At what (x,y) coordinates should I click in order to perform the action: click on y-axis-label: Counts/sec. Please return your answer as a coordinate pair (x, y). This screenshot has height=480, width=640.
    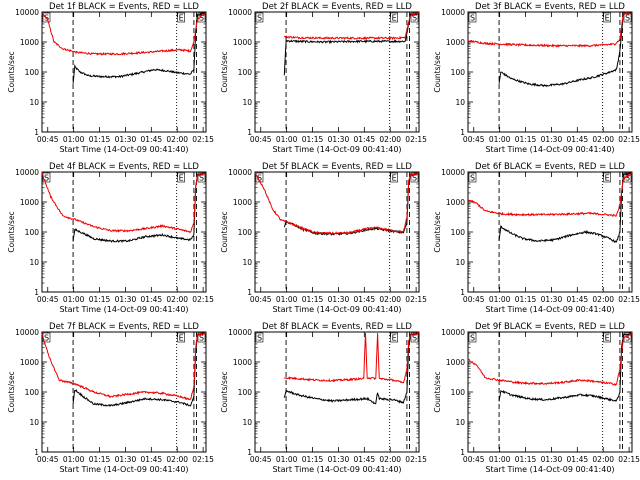
    Looking at the image, I should click on (437, 231).